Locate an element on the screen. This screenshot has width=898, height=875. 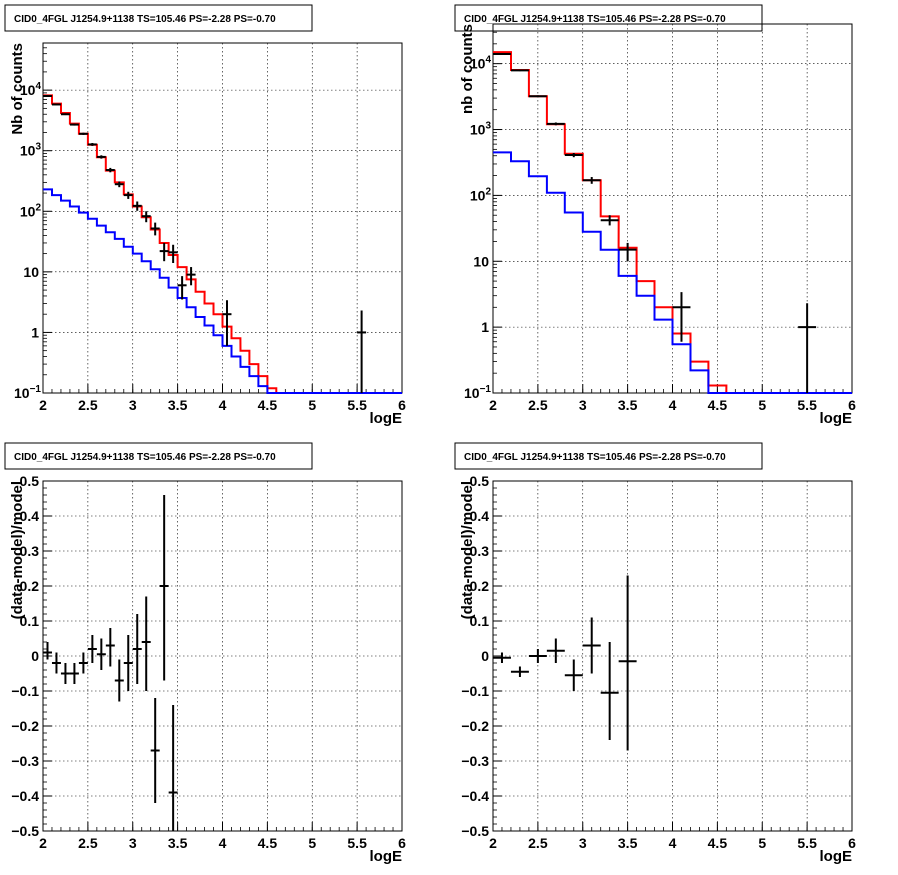
y-axis-label: nb of counts is located at coordinates (467, 69).